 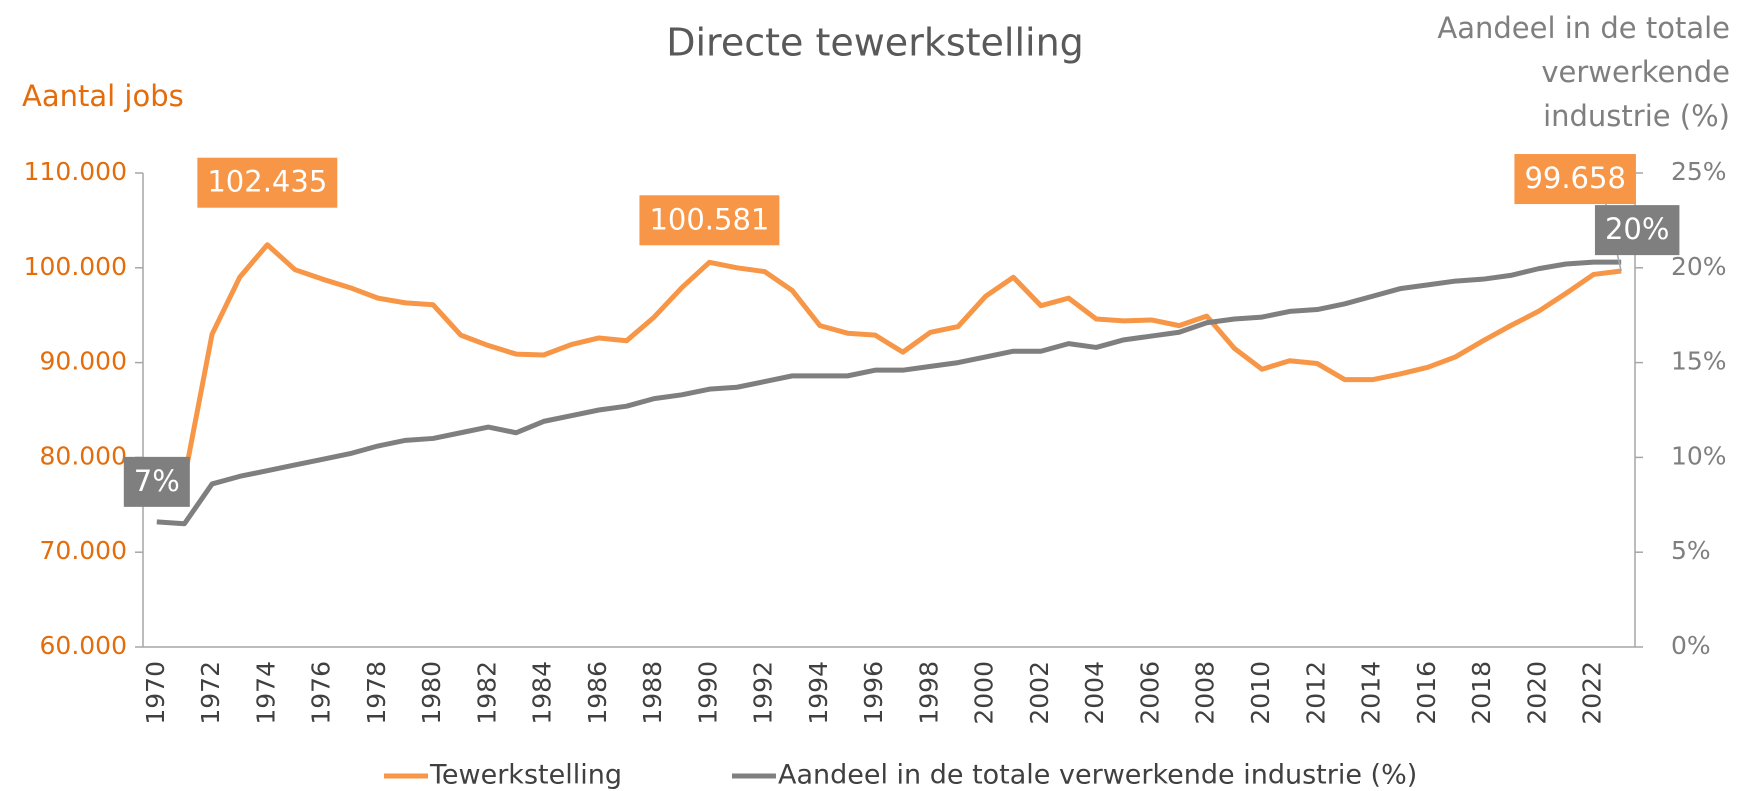 I want to click on x-tick-label: 2022, so click(x=1592, y=693).